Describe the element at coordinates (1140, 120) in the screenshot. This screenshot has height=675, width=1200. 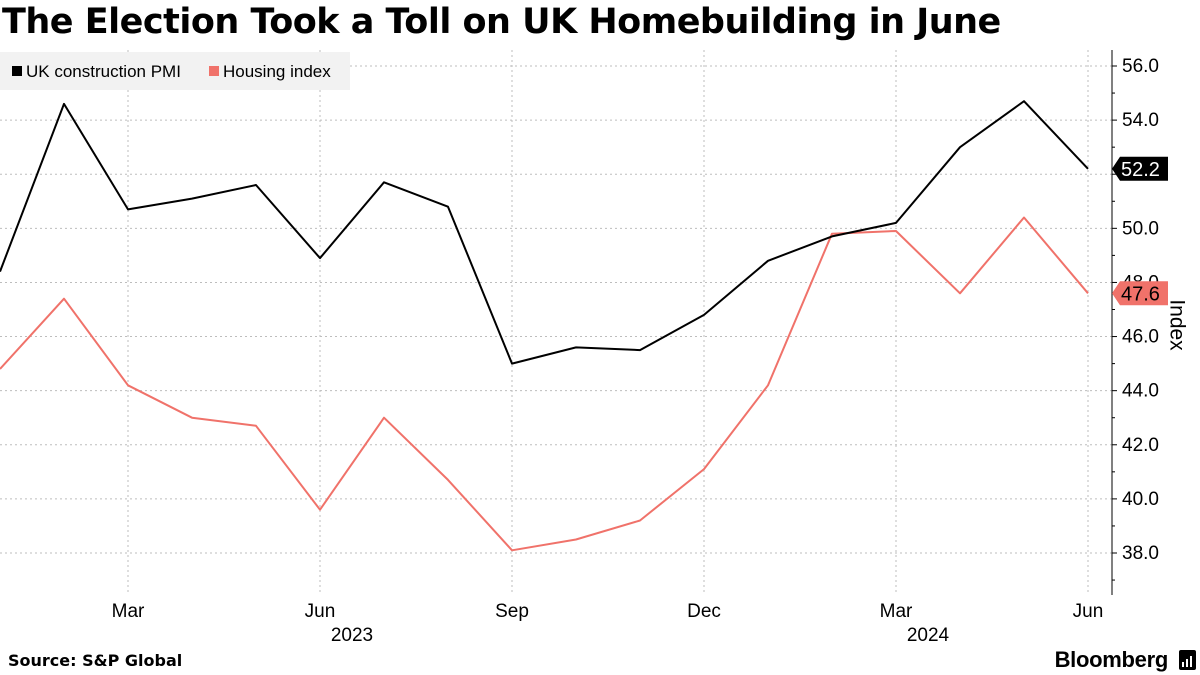
I see `y-tick-label: 54.0` at that location.